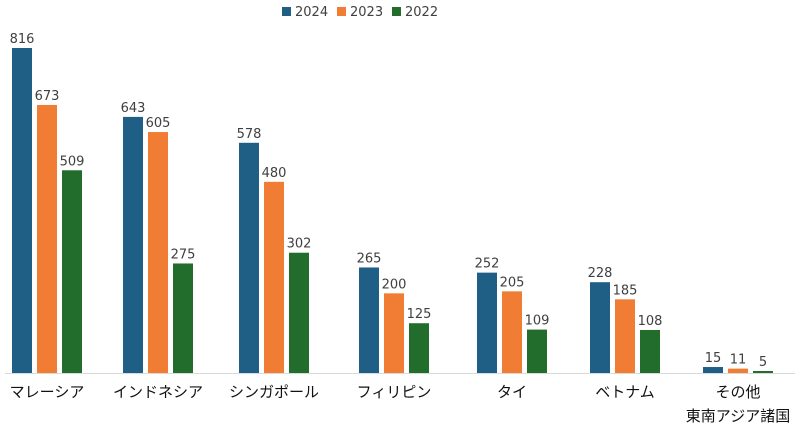  I want to click on legend: 2024 2023 2022, so click(360, 12).